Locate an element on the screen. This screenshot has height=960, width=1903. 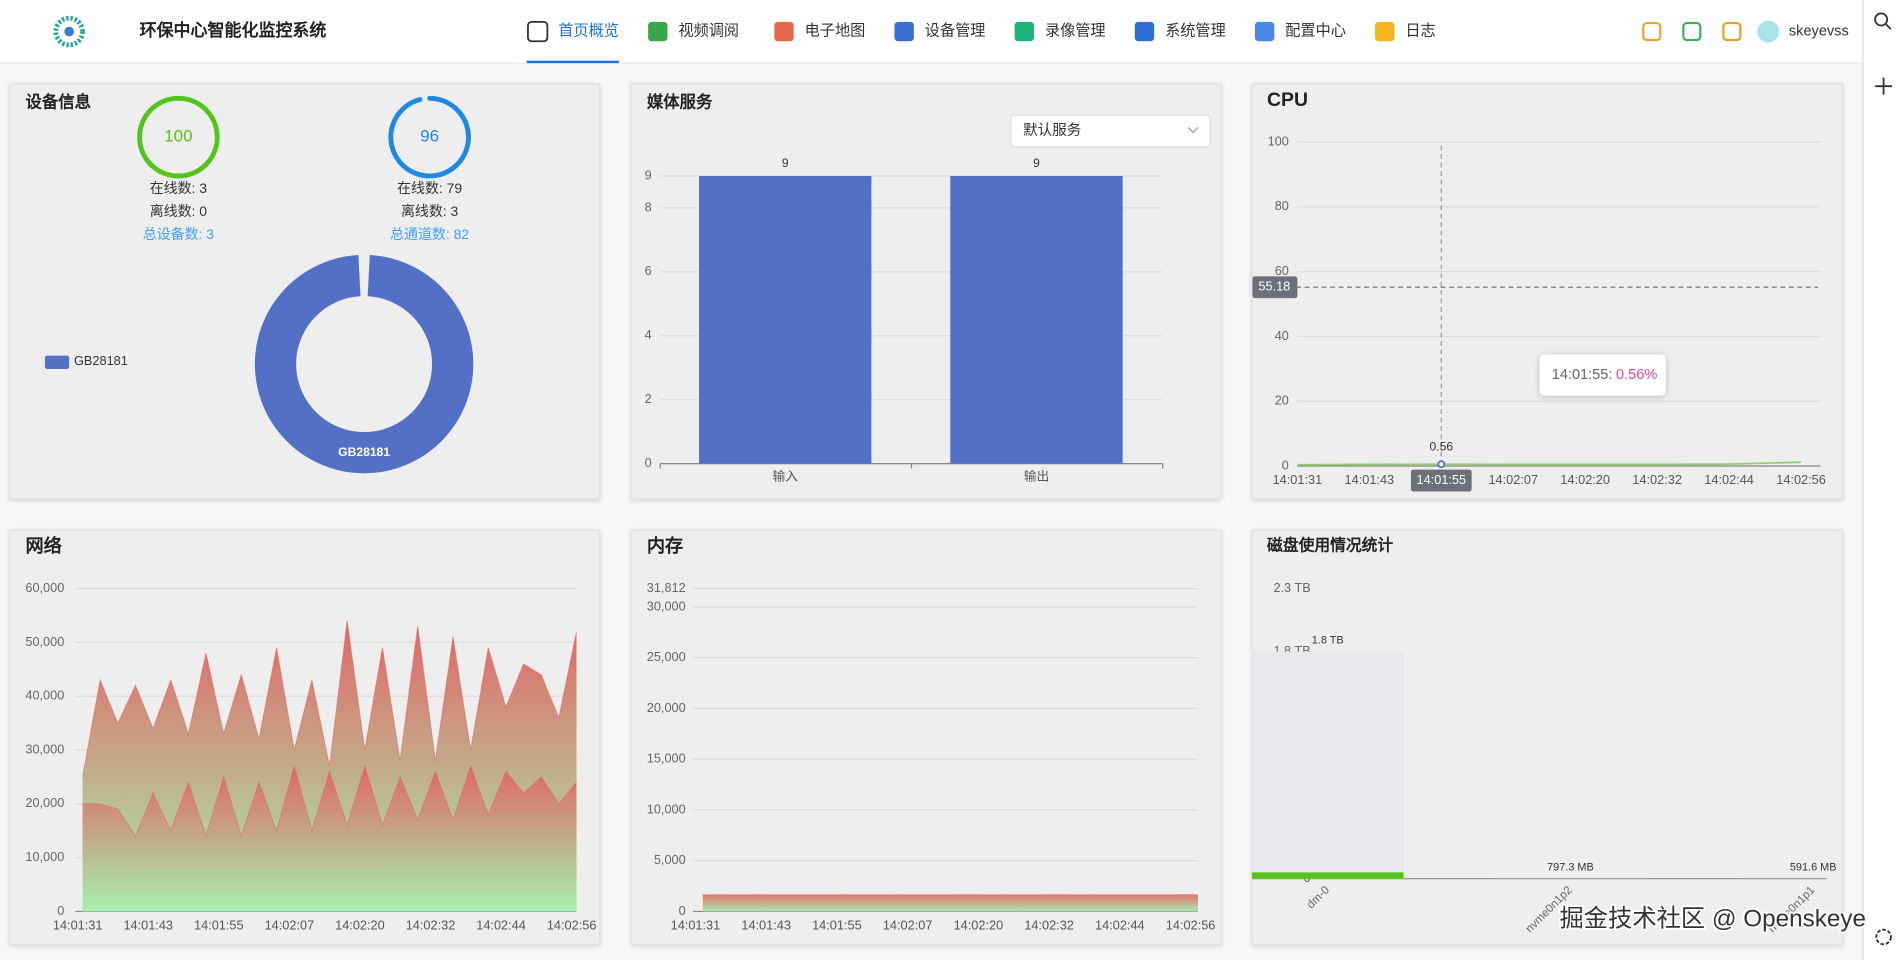
panel-title: CPU is located at coordinates (1287, 100).